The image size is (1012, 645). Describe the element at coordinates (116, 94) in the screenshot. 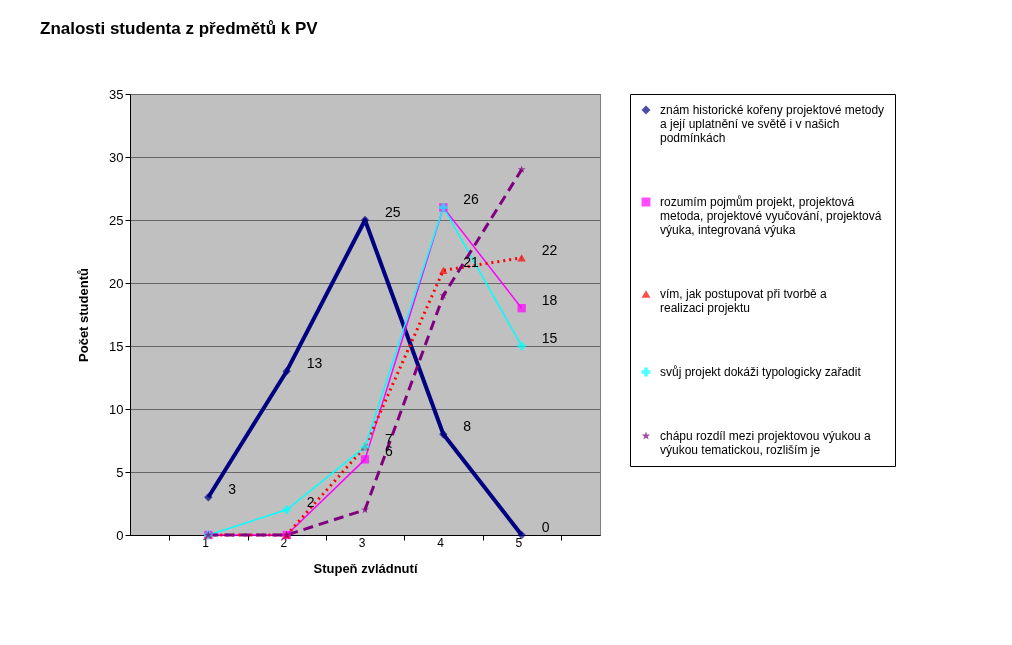

I see `y-tick-label: 35` at that location.